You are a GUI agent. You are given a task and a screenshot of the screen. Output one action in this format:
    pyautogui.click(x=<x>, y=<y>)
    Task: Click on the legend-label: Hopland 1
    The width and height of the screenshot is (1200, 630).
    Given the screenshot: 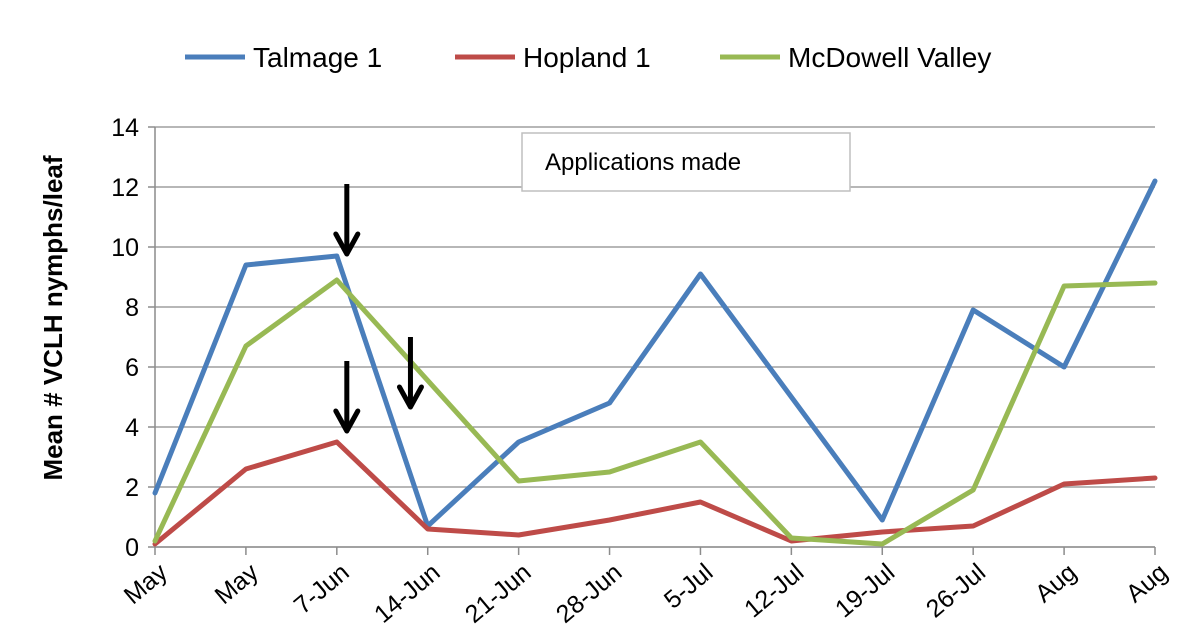 What is the action you would take?
    pyautogui.click(x=587, y=57)
    